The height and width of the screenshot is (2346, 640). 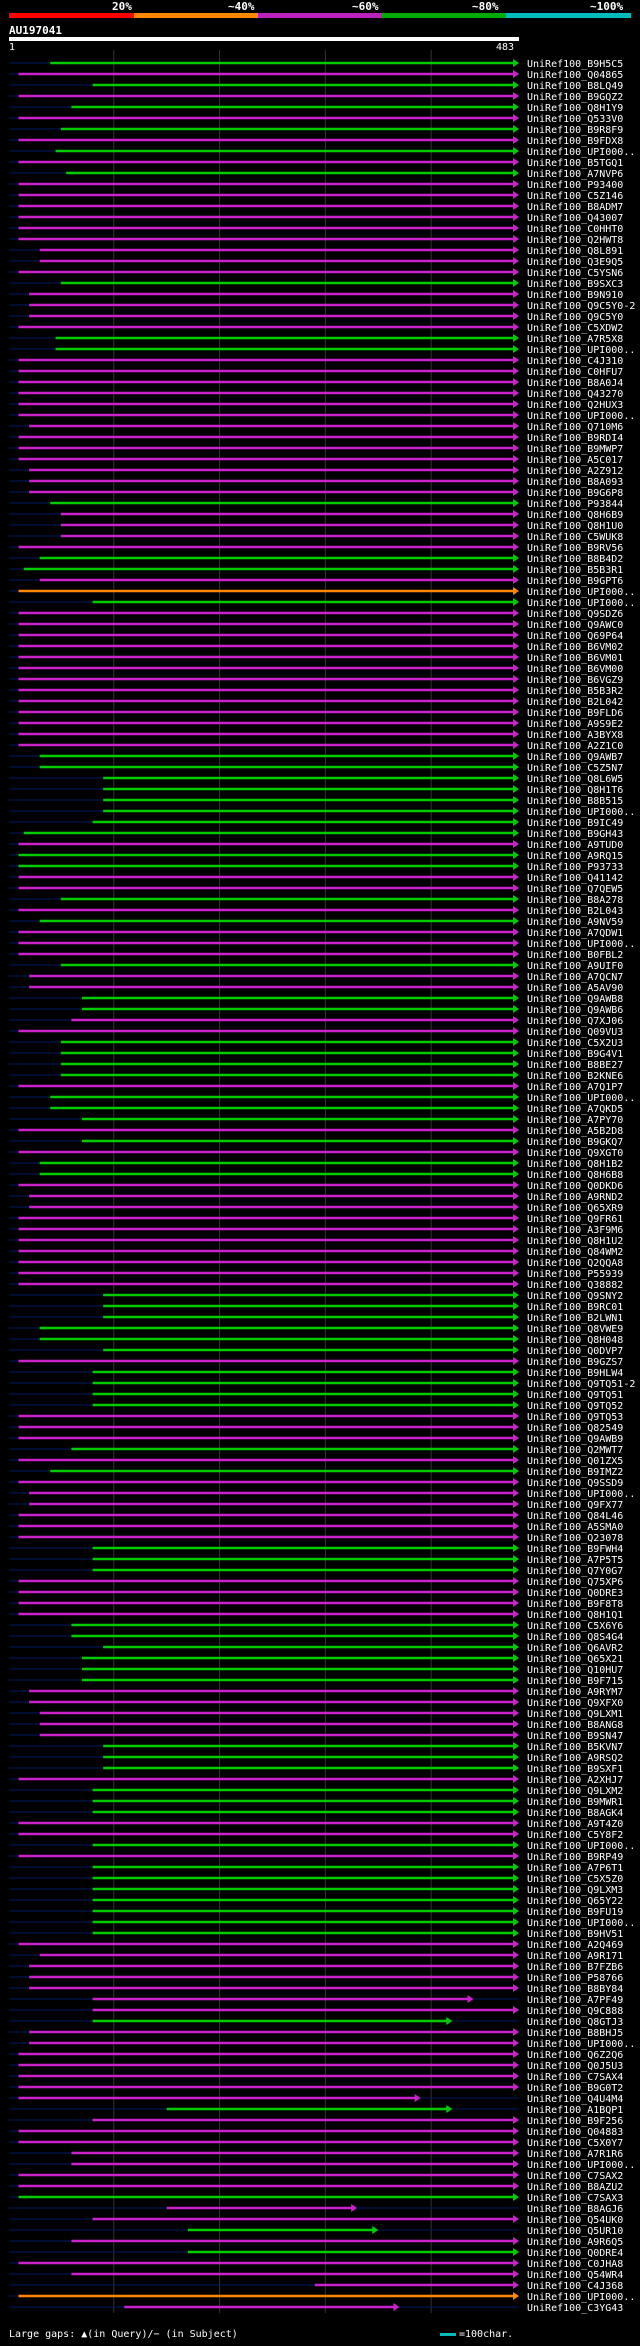 What do you see at coordinates (575, 1153) in the screenshot?
I see `hit-label: UniRef100_Q9XGT0` at bounding box center [575, 1153].